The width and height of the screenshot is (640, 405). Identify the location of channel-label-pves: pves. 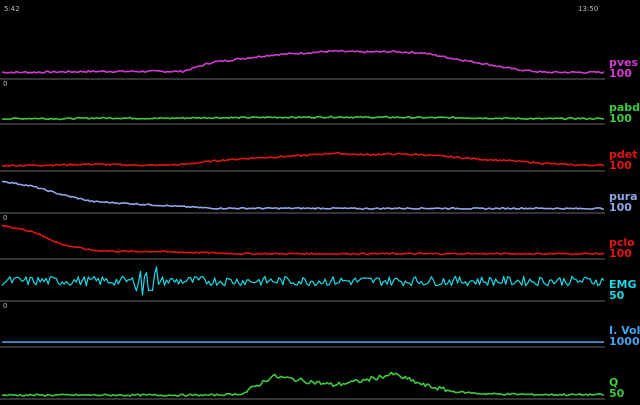
(624, 62).